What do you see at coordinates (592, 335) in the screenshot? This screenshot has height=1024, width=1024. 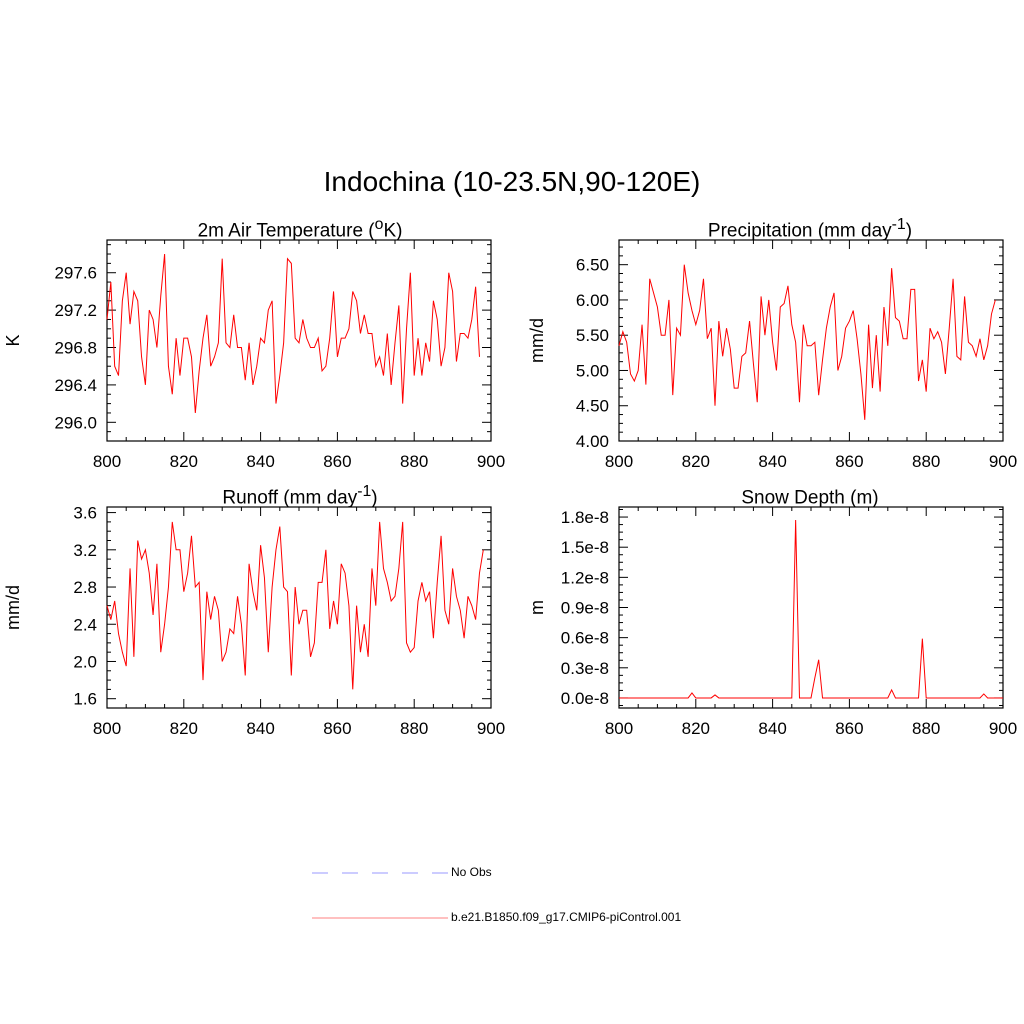 I see `y-tick-label: 5.50` at bounding box center [592, 335].